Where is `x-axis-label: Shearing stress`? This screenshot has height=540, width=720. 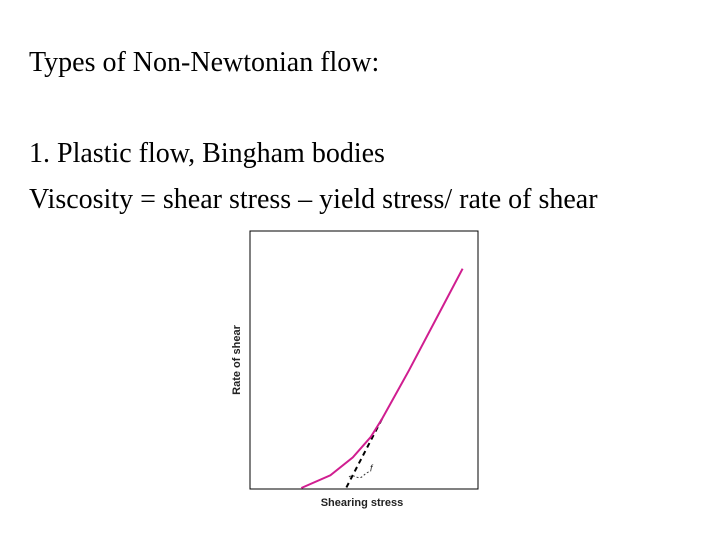 x-axis-label: Shearing stress is located at coordinates (362, 503).